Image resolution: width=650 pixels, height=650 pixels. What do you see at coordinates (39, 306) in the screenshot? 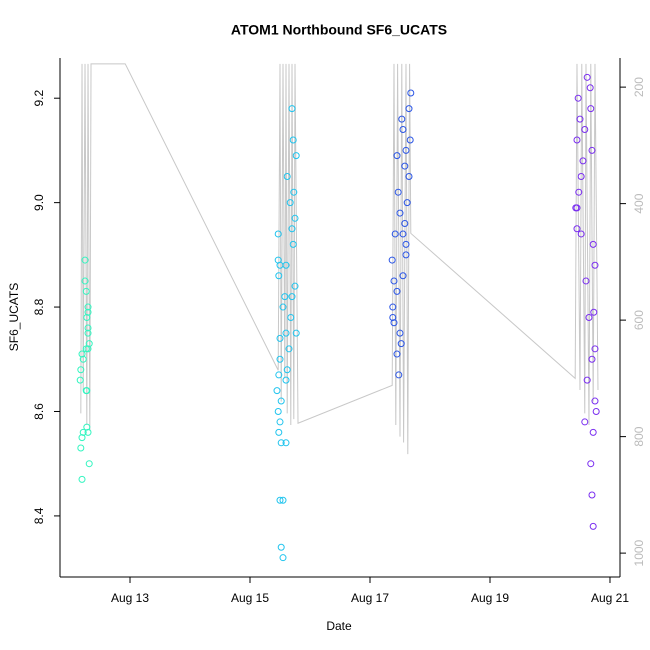
I see `y-tick-label: 8.8` at bounding box center [39, 306].